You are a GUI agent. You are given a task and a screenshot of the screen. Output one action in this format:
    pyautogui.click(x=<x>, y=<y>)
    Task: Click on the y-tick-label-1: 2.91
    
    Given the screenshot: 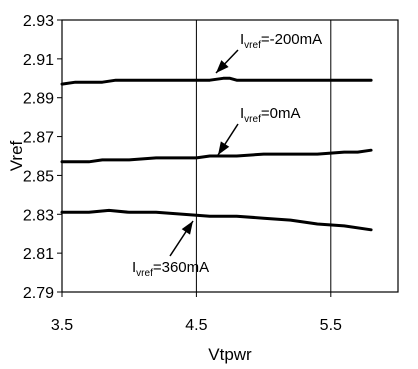 What is the action you would take?
    pyautogui.click(x=38, y=60)
    